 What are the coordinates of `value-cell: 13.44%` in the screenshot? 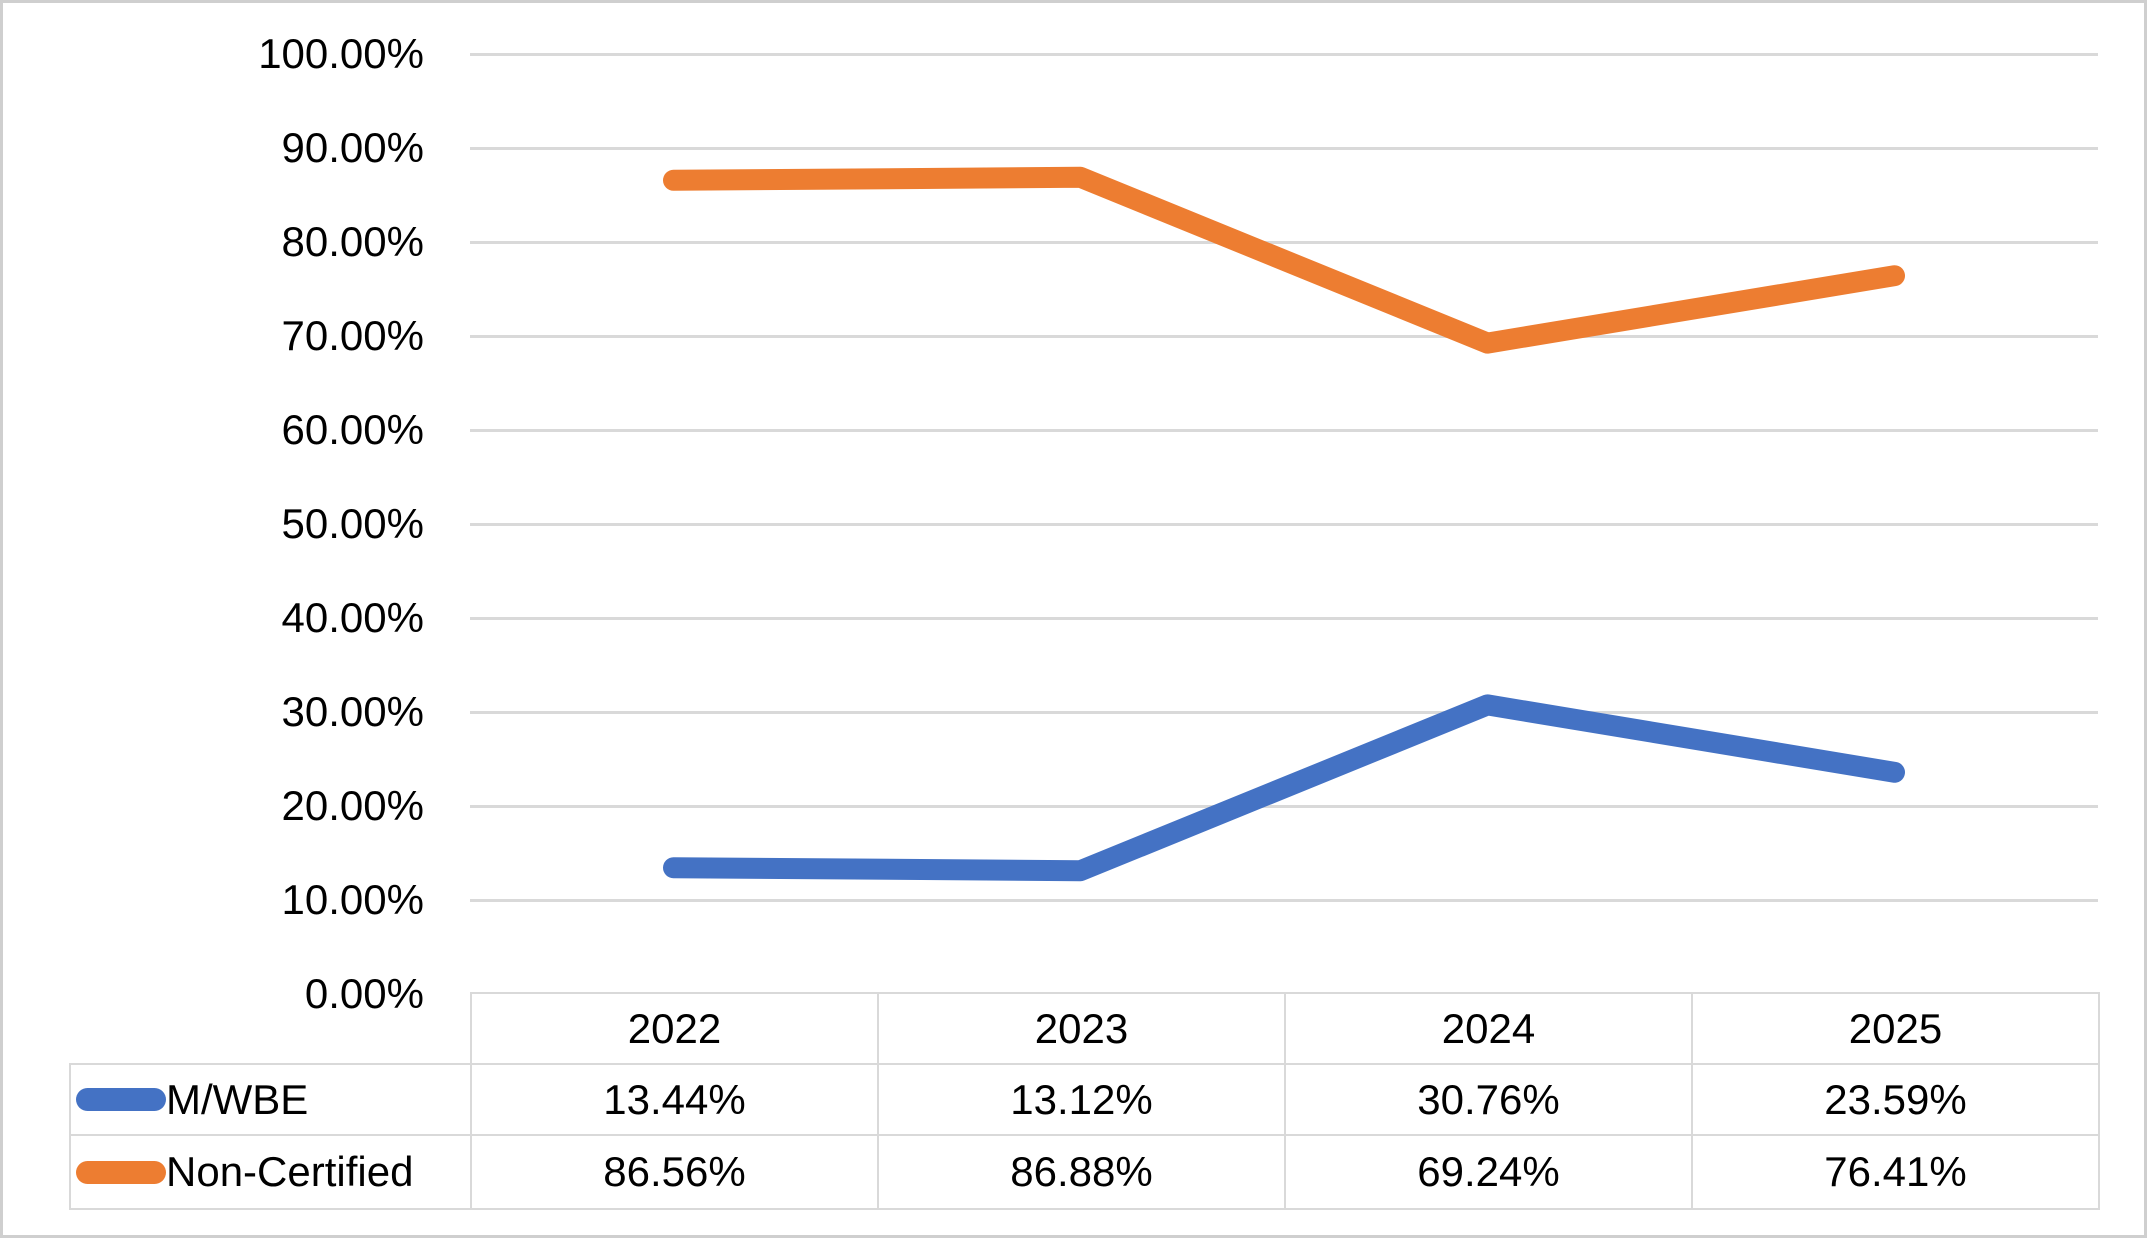 It's located at (674, 1099).